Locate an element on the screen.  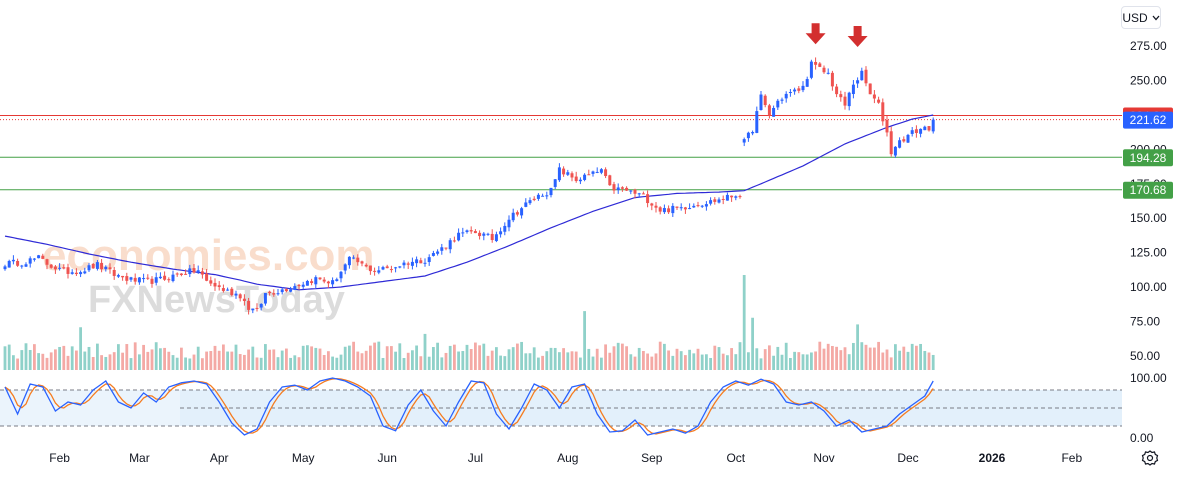
svg-text: 221.62 is located at coordinates (1148, 120).